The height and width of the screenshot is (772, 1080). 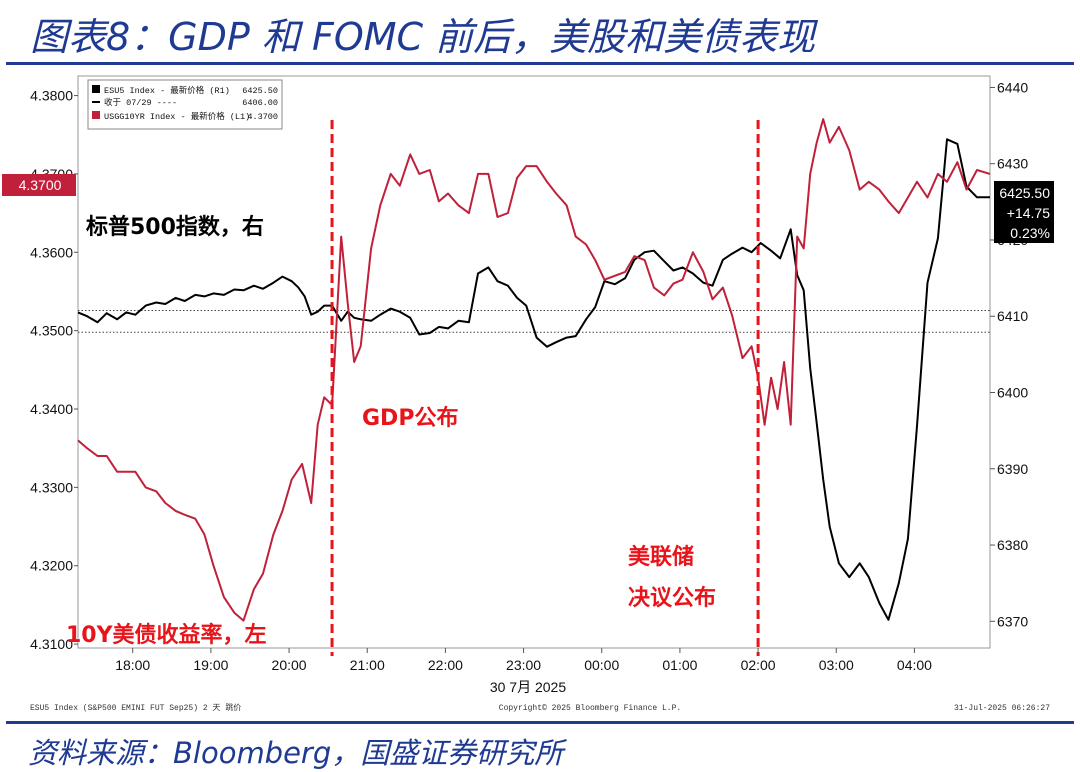 What do you see at coordinates (1012, 316) in the screenshot?
I see `right-tick-label: 6410` at bounding box center [1012, 316].